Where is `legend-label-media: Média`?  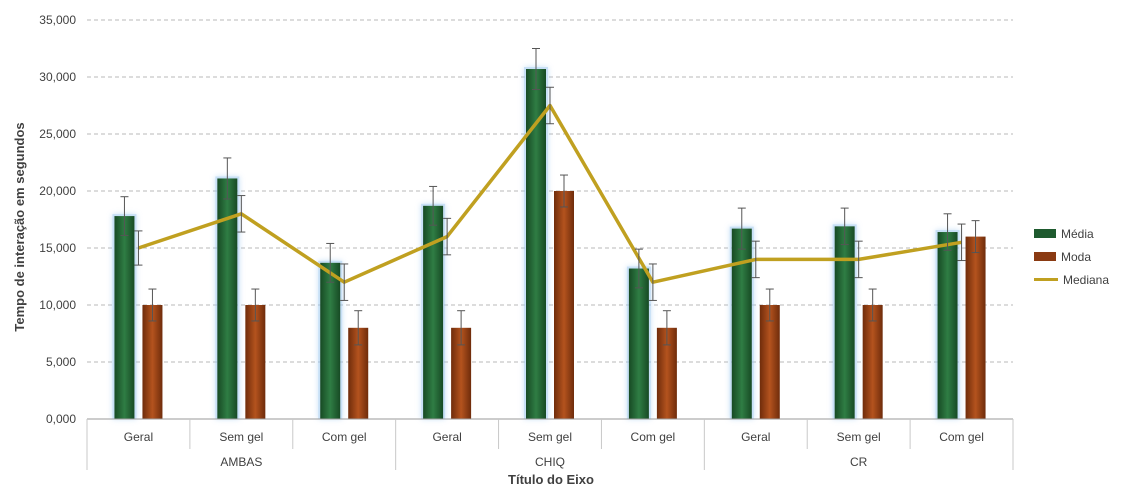 legend-label-media: Média is located at coordinates (1077, 233).